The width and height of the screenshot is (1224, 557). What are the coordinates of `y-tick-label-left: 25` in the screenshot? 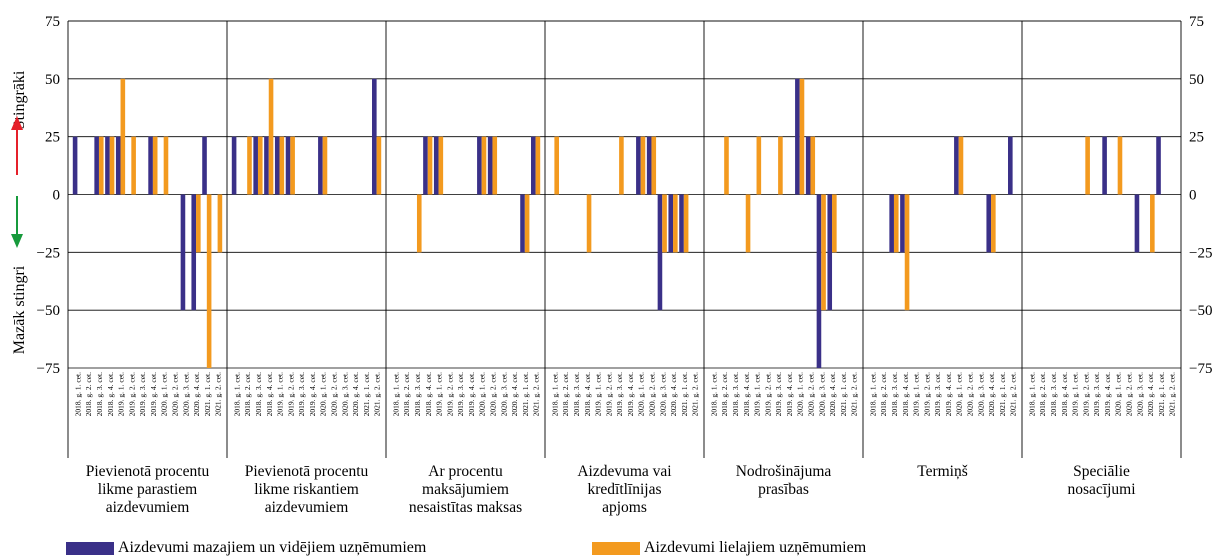 It's located at (52, 138).